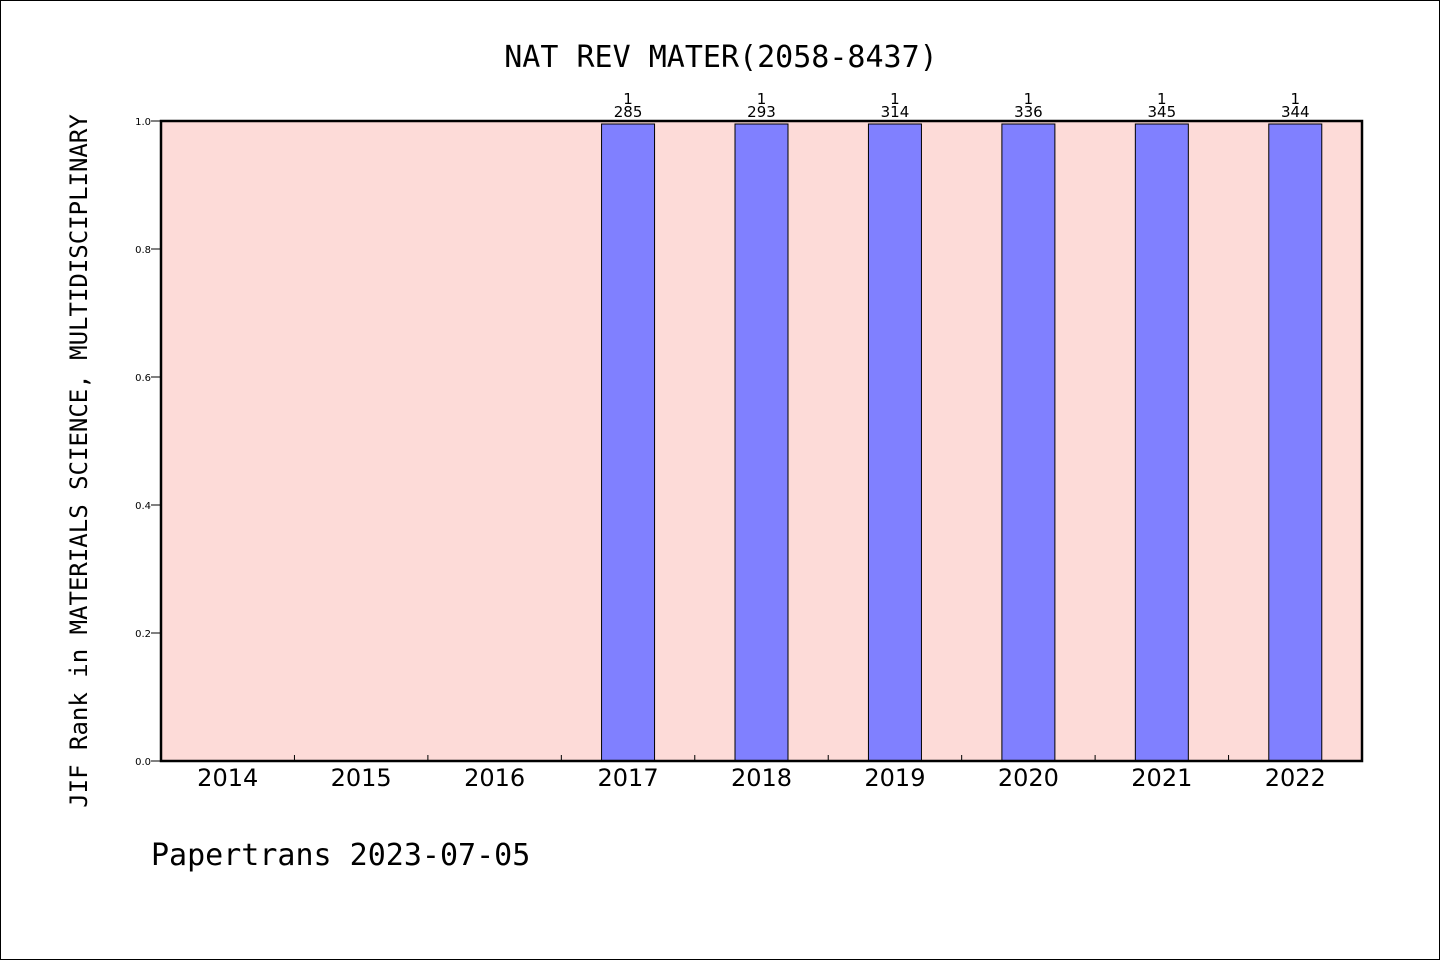 The height and width of the screenshot is (961, 1440). I want to click on x-tick-label-2019: 2019, so click(894, 778).